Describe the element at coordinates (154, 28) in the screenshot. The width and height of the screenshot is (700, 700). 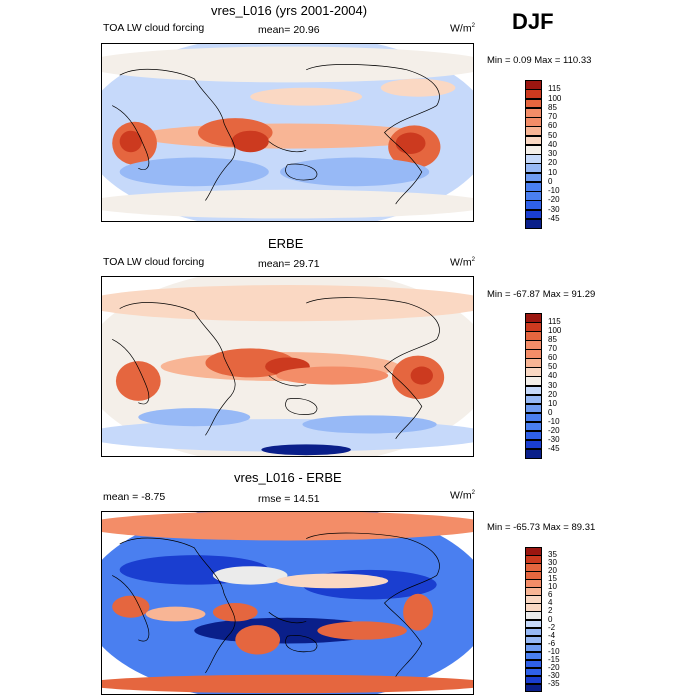
I see `panel-1-variable-label: TOA LW cloud forcing` at that location.